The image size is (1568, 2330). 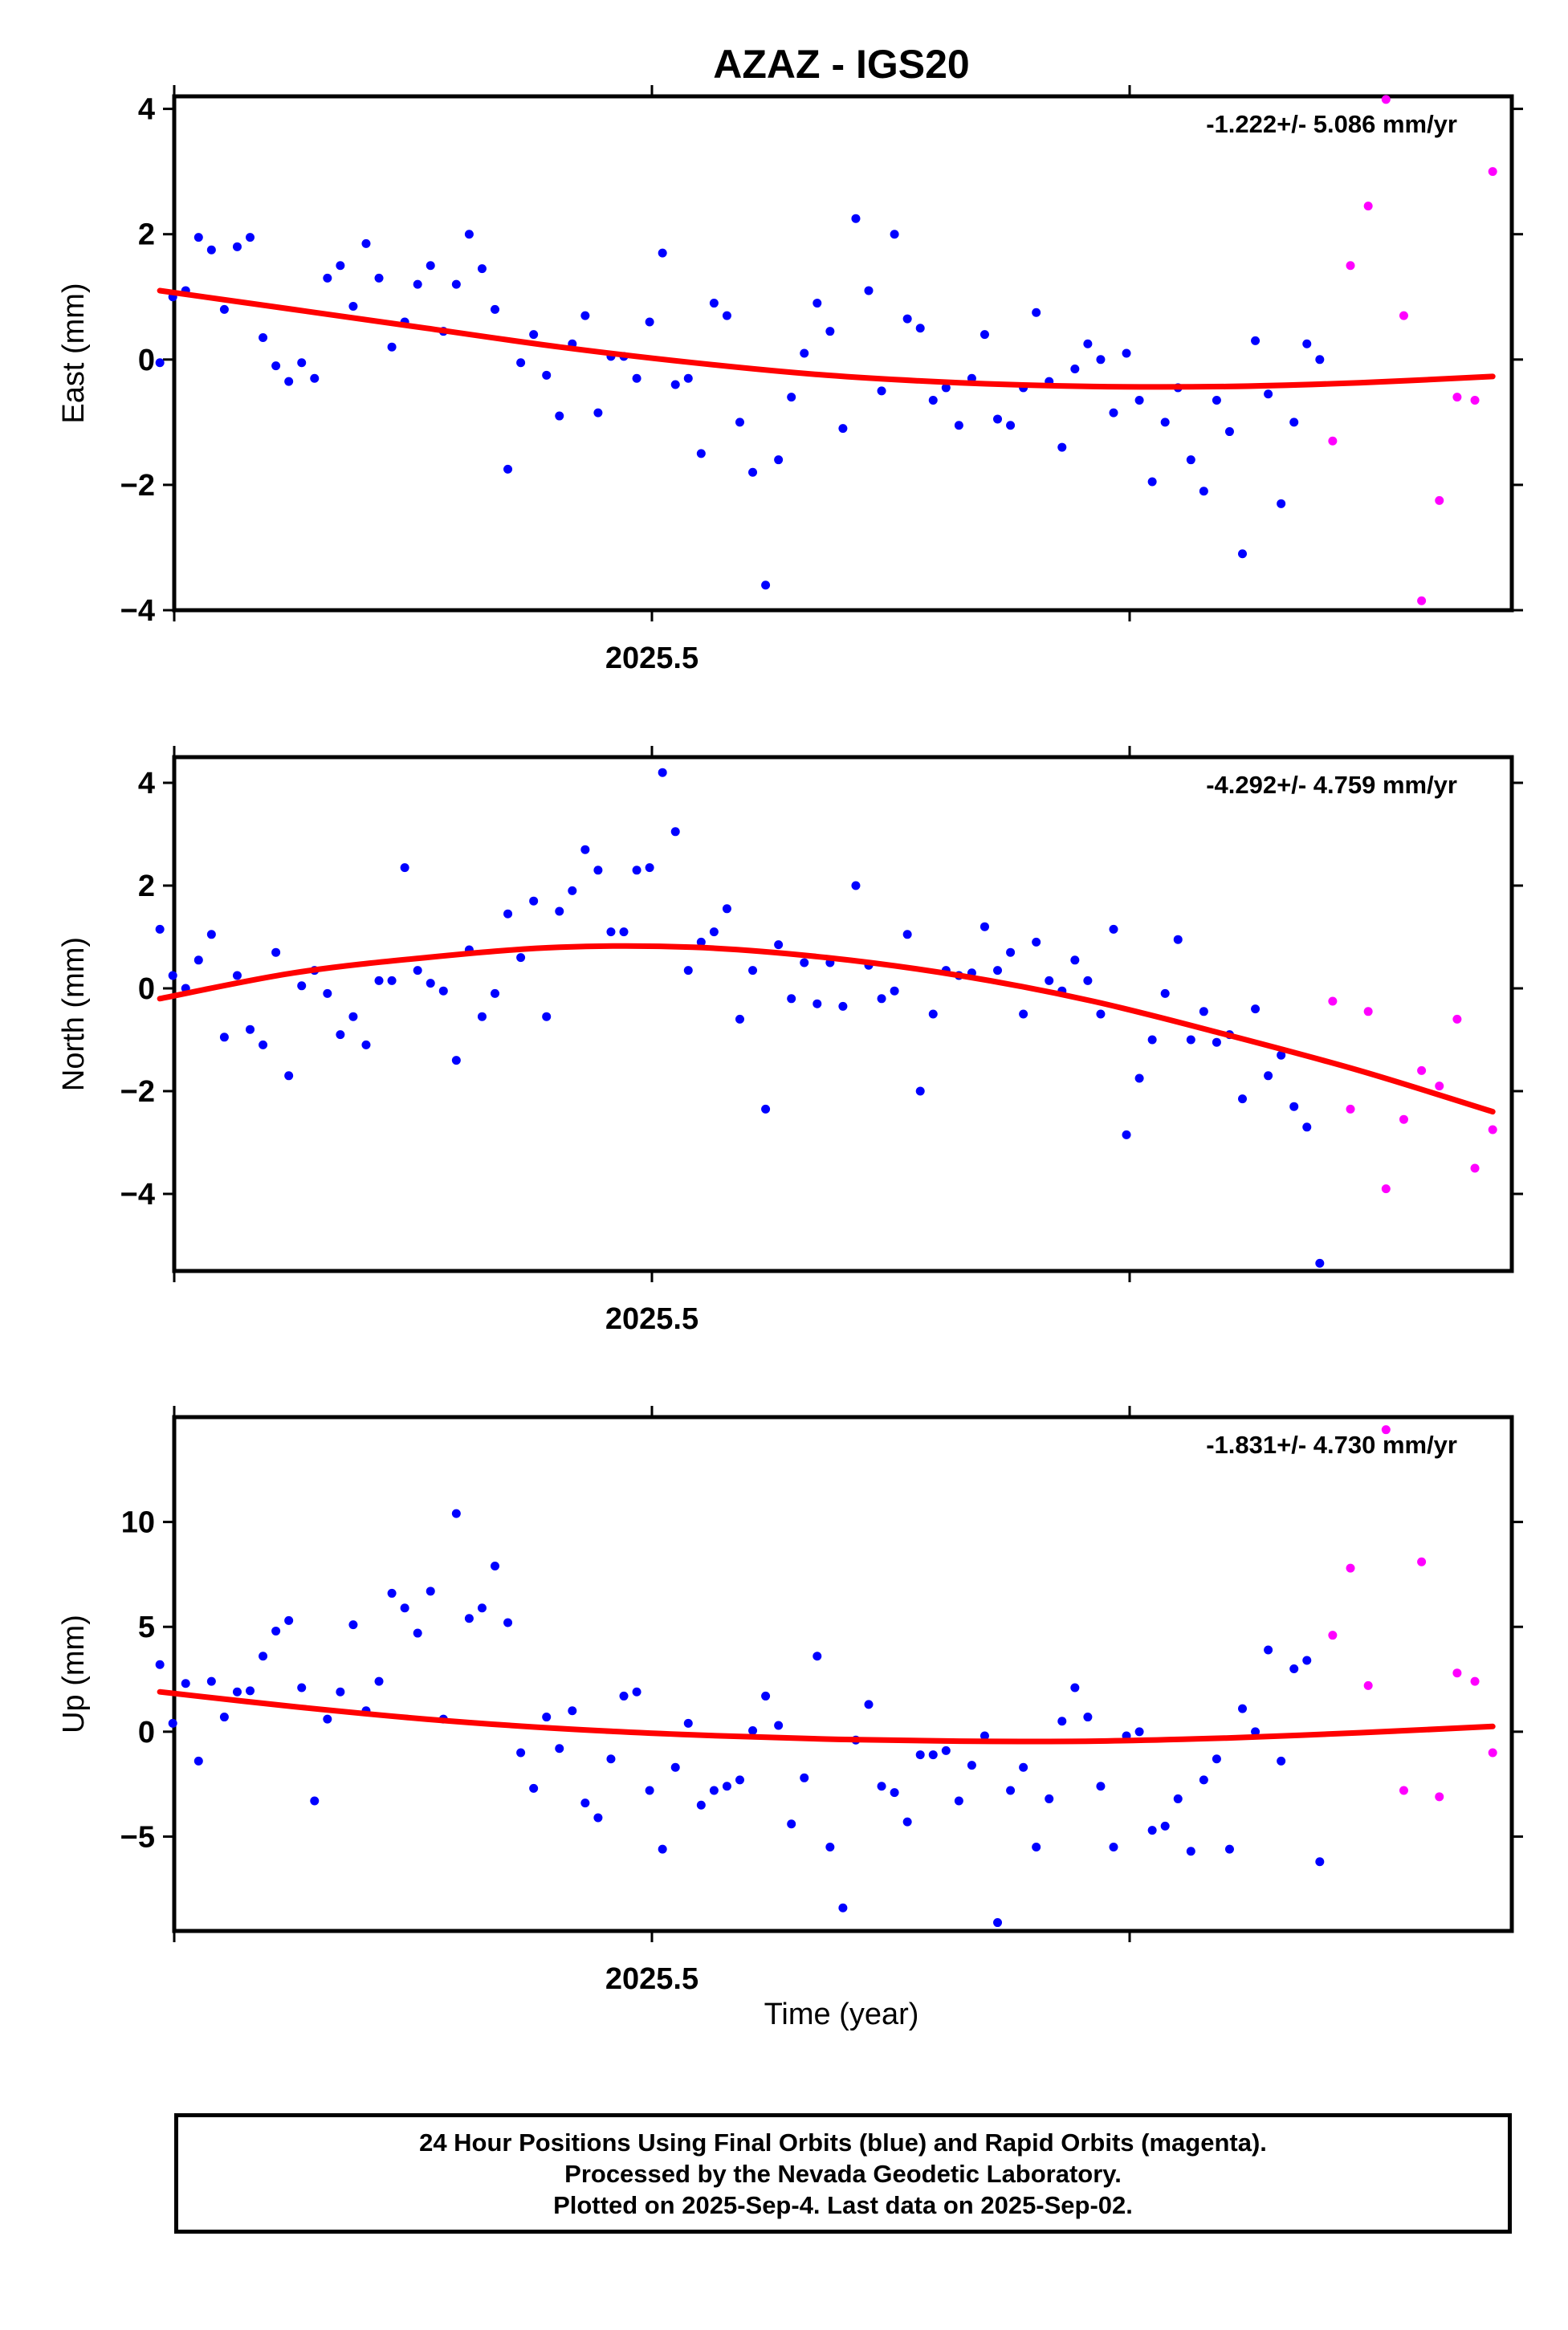 What do you see at coordinates (137, 1092) in the screenshot?
I see `north-y-tick-label: −2` at bounding box center [137, 1092].